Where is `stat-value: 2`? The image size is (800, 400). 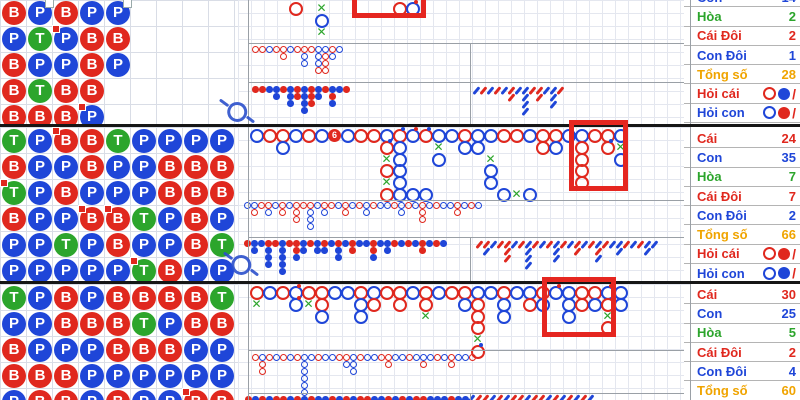
stat-value: 2 is located at coordinates (792, 16).